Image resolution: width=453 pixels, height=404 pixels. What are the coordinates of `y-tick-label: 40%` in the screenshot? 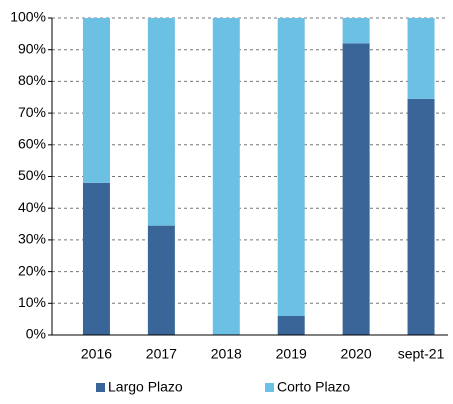 It's located at (32, 207).